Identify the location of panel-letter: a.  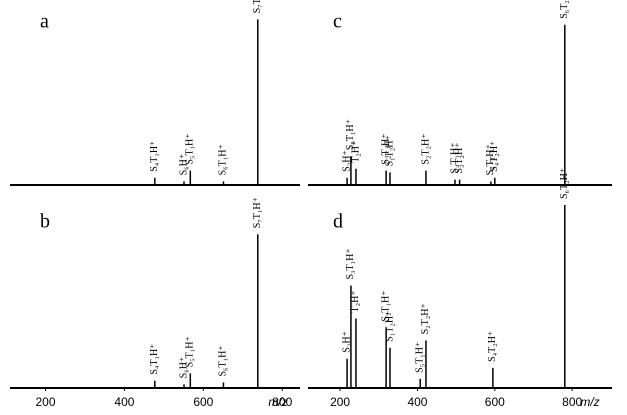
(44, 22).